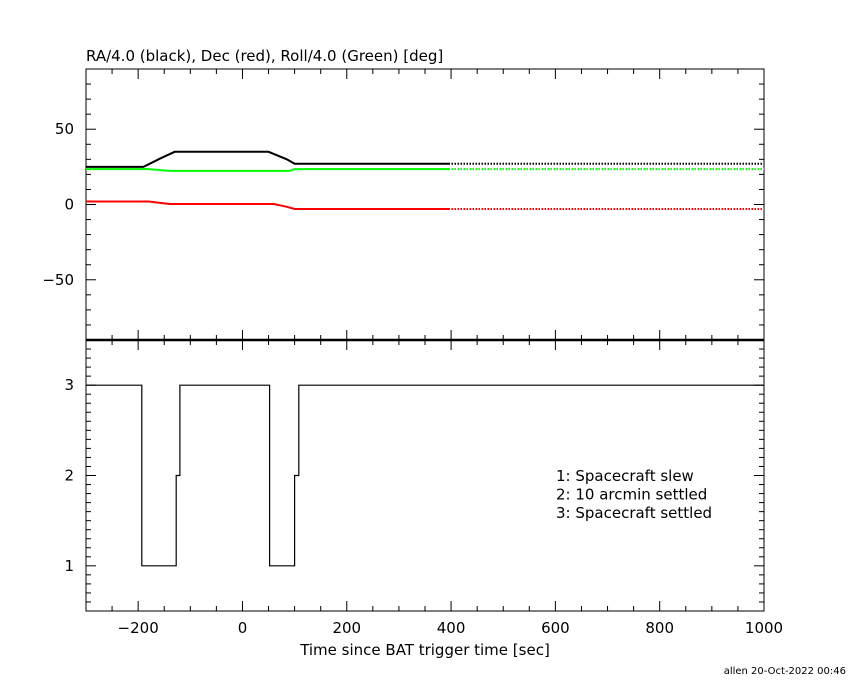  I want to click on x-tick-label: 1000, so click(764, 628).